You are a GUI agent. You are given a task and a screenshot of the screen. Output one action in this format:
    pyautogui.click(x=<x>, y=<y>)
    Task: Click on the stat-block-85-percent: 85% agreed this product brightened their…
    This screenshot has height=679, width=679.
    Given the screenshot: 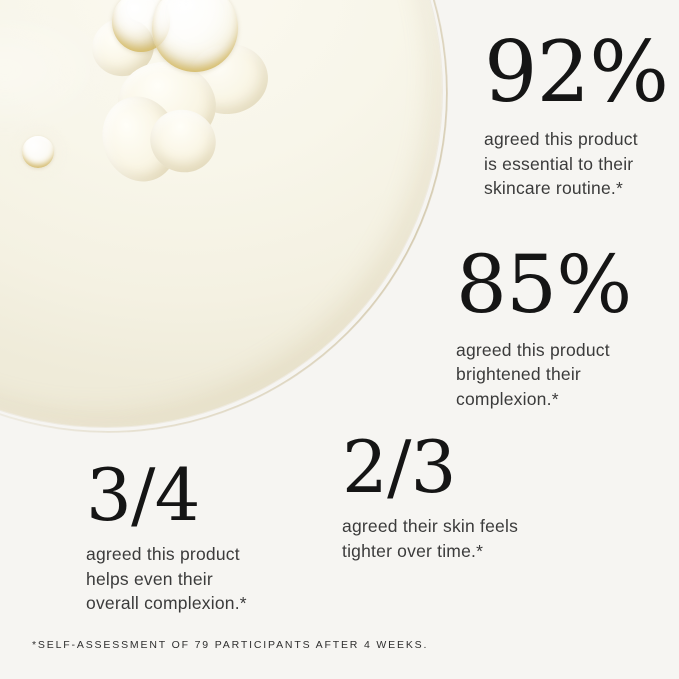 What is the action you would take?
    pyautogui.click(x=556, y=324)
    